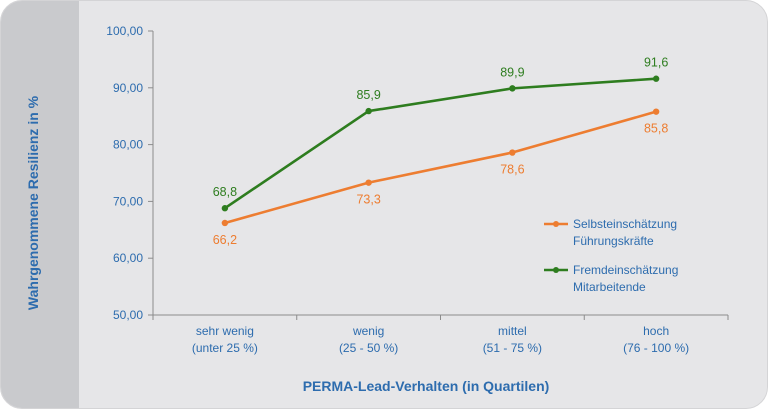 This screenshot has height=409, width=768. Describe the element at coordinates (128, 201) in the screenshot. I see `y-tick-label: 70,00` at that location.